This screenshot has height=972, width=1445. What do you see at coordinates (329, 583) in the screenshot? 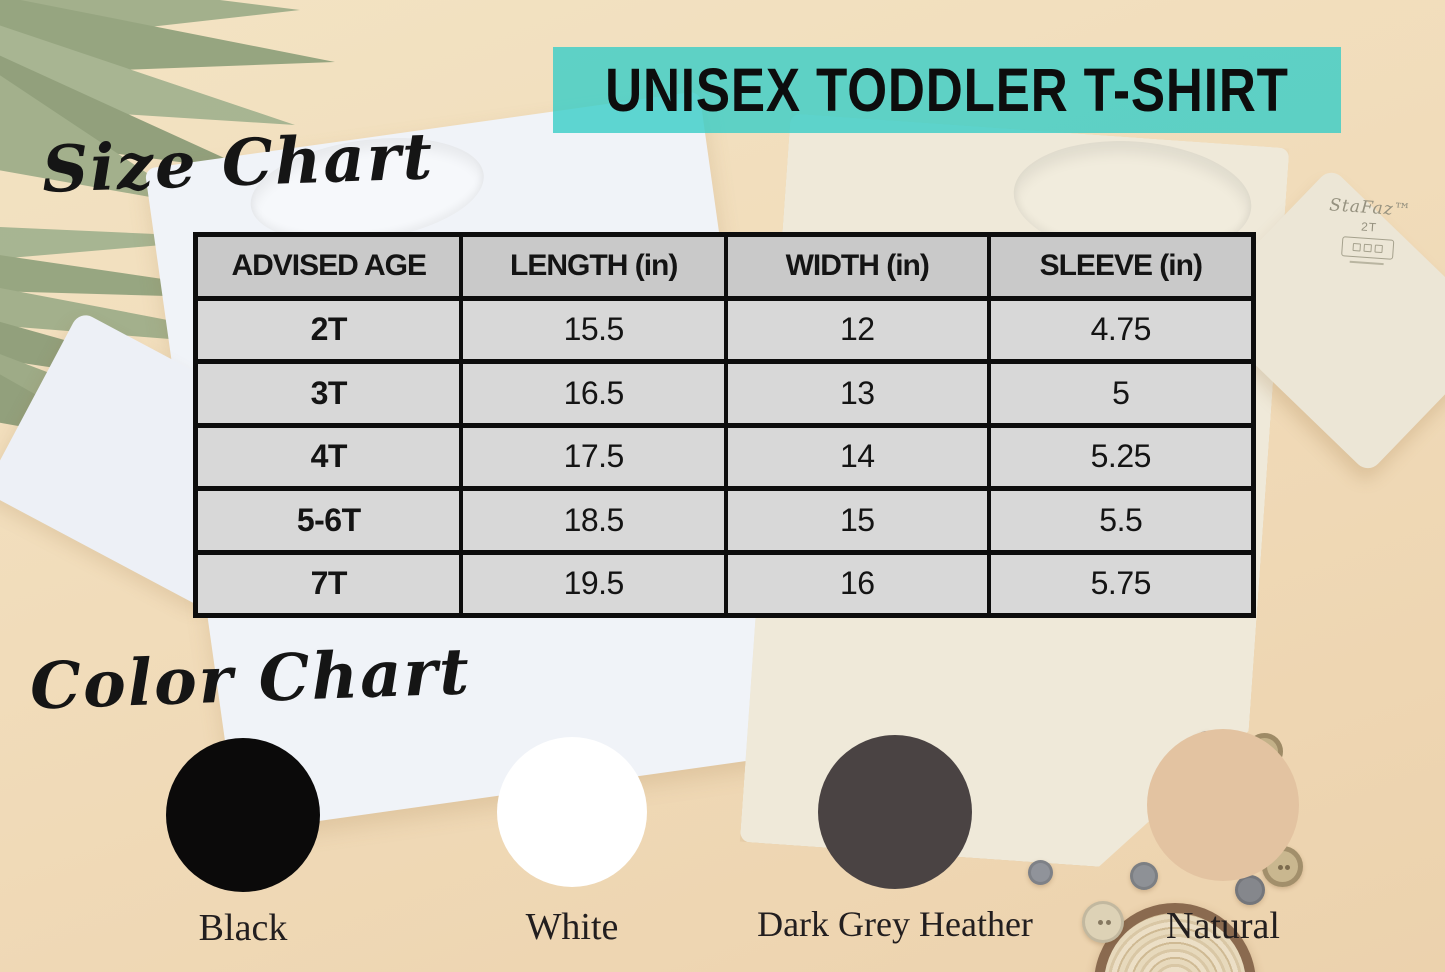
I see `table-cell-age: 7T` at bounding box center [329, 583].